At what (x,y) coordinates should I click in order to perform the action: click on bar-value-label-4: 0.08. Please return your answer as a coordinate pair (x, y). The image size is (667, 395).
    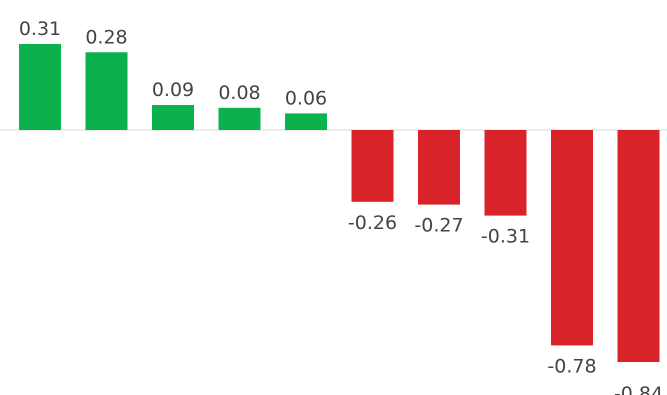
    Looking at the image, I should click on (239, 93).